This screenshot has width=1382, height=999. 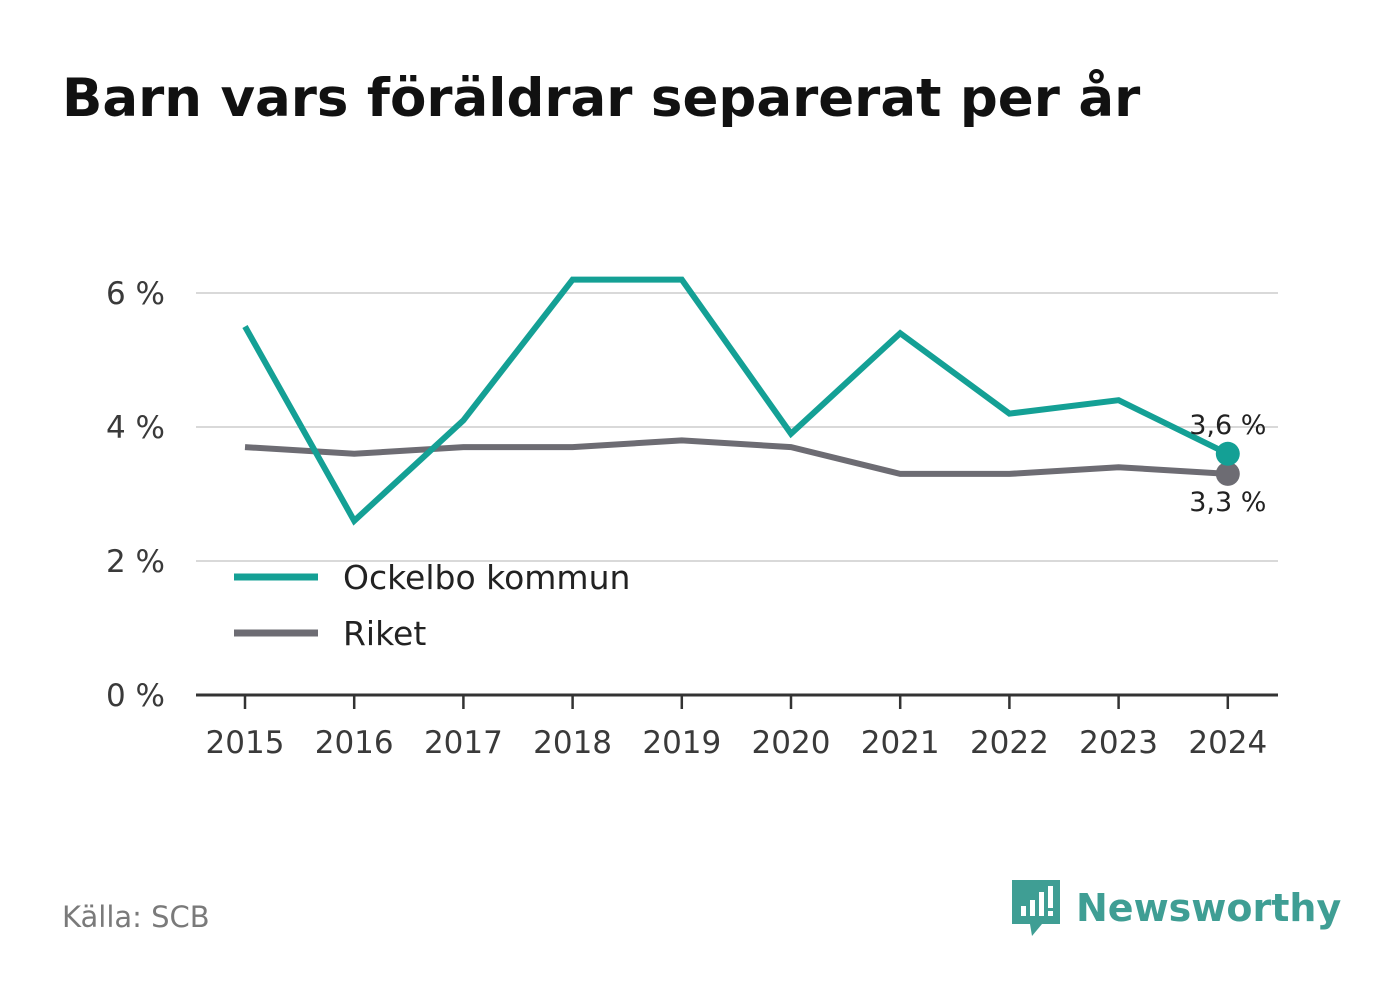 I want to click on x-tick-label: 2016, so click(x=354, y=743).